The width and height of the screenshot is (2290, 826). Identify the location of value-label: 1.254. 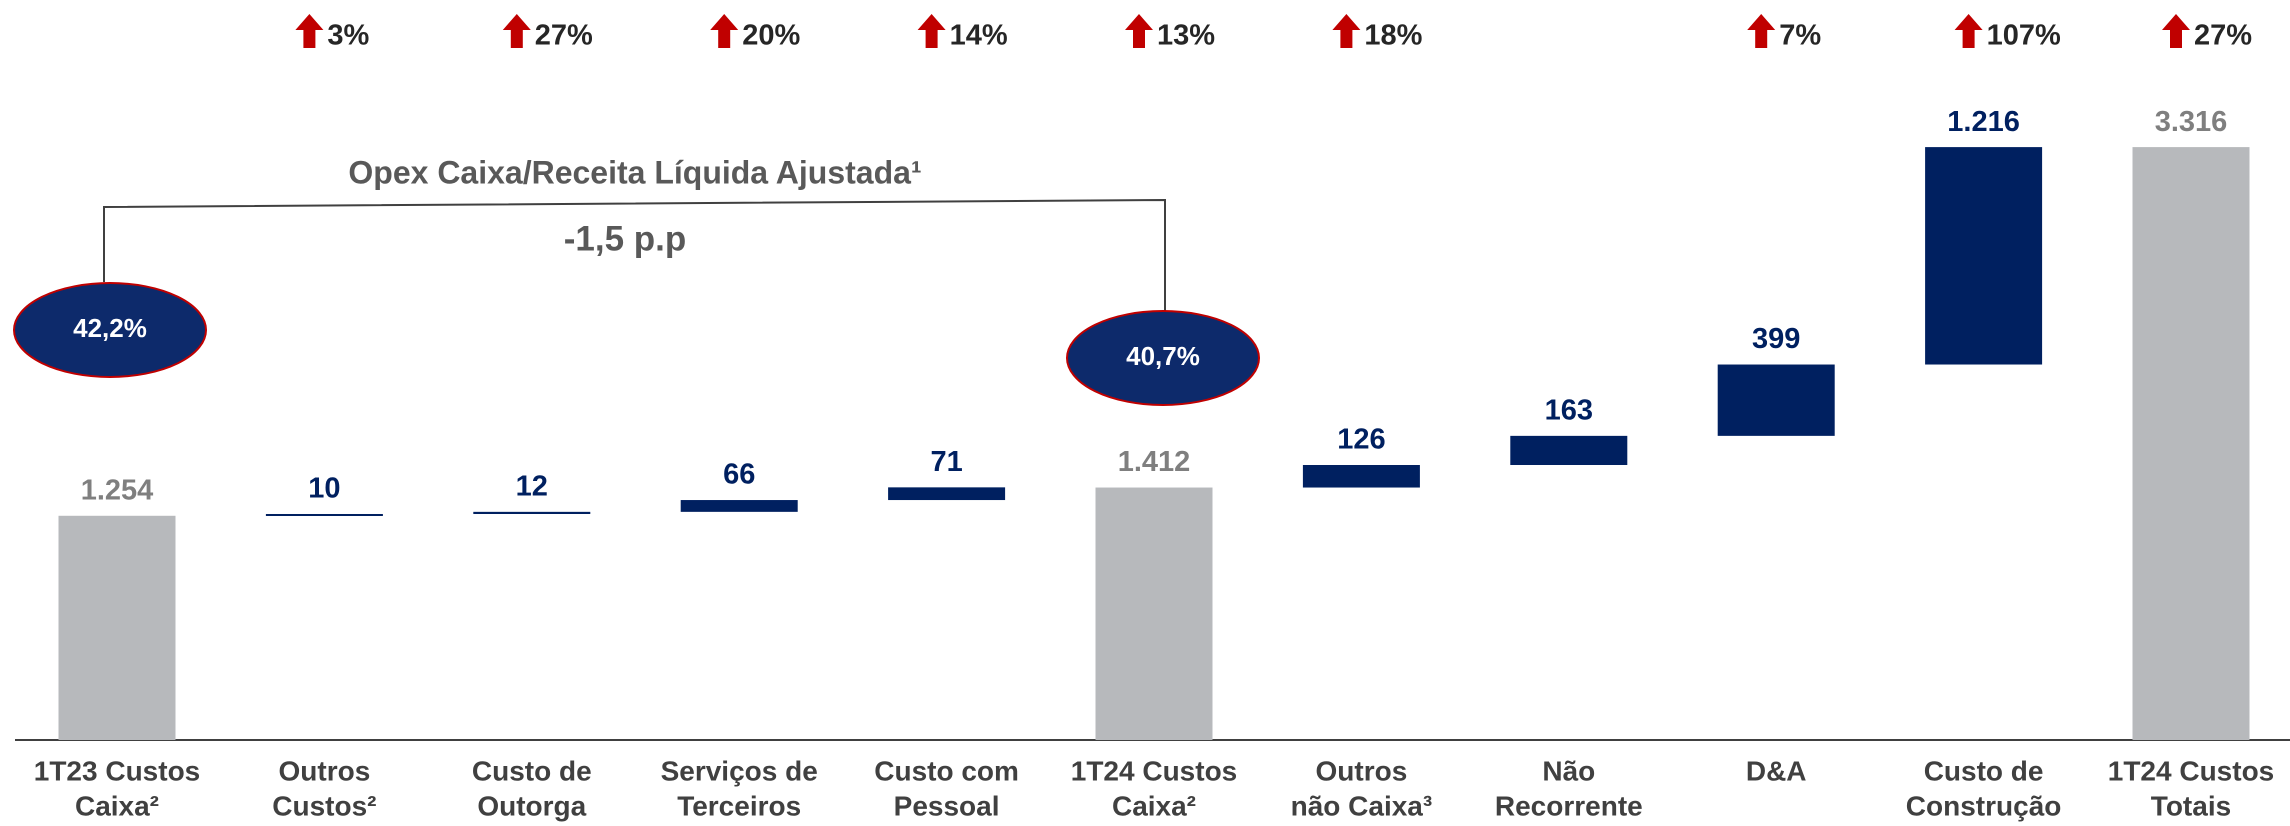
(117, 490).